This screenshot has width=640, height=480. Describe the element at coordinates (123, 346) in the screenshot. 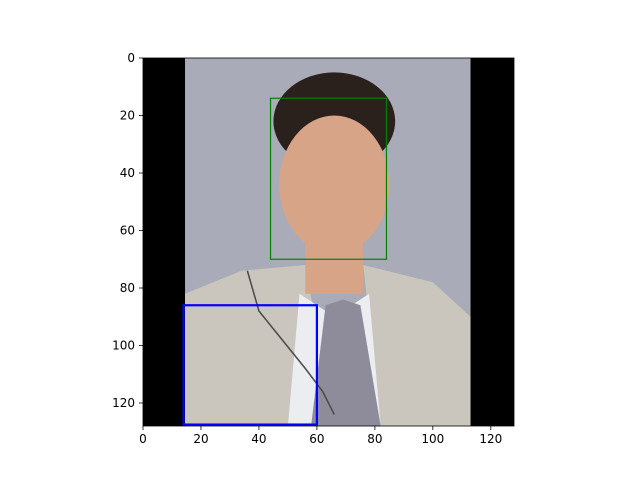

I see `y-tick-label: 100` at that location.